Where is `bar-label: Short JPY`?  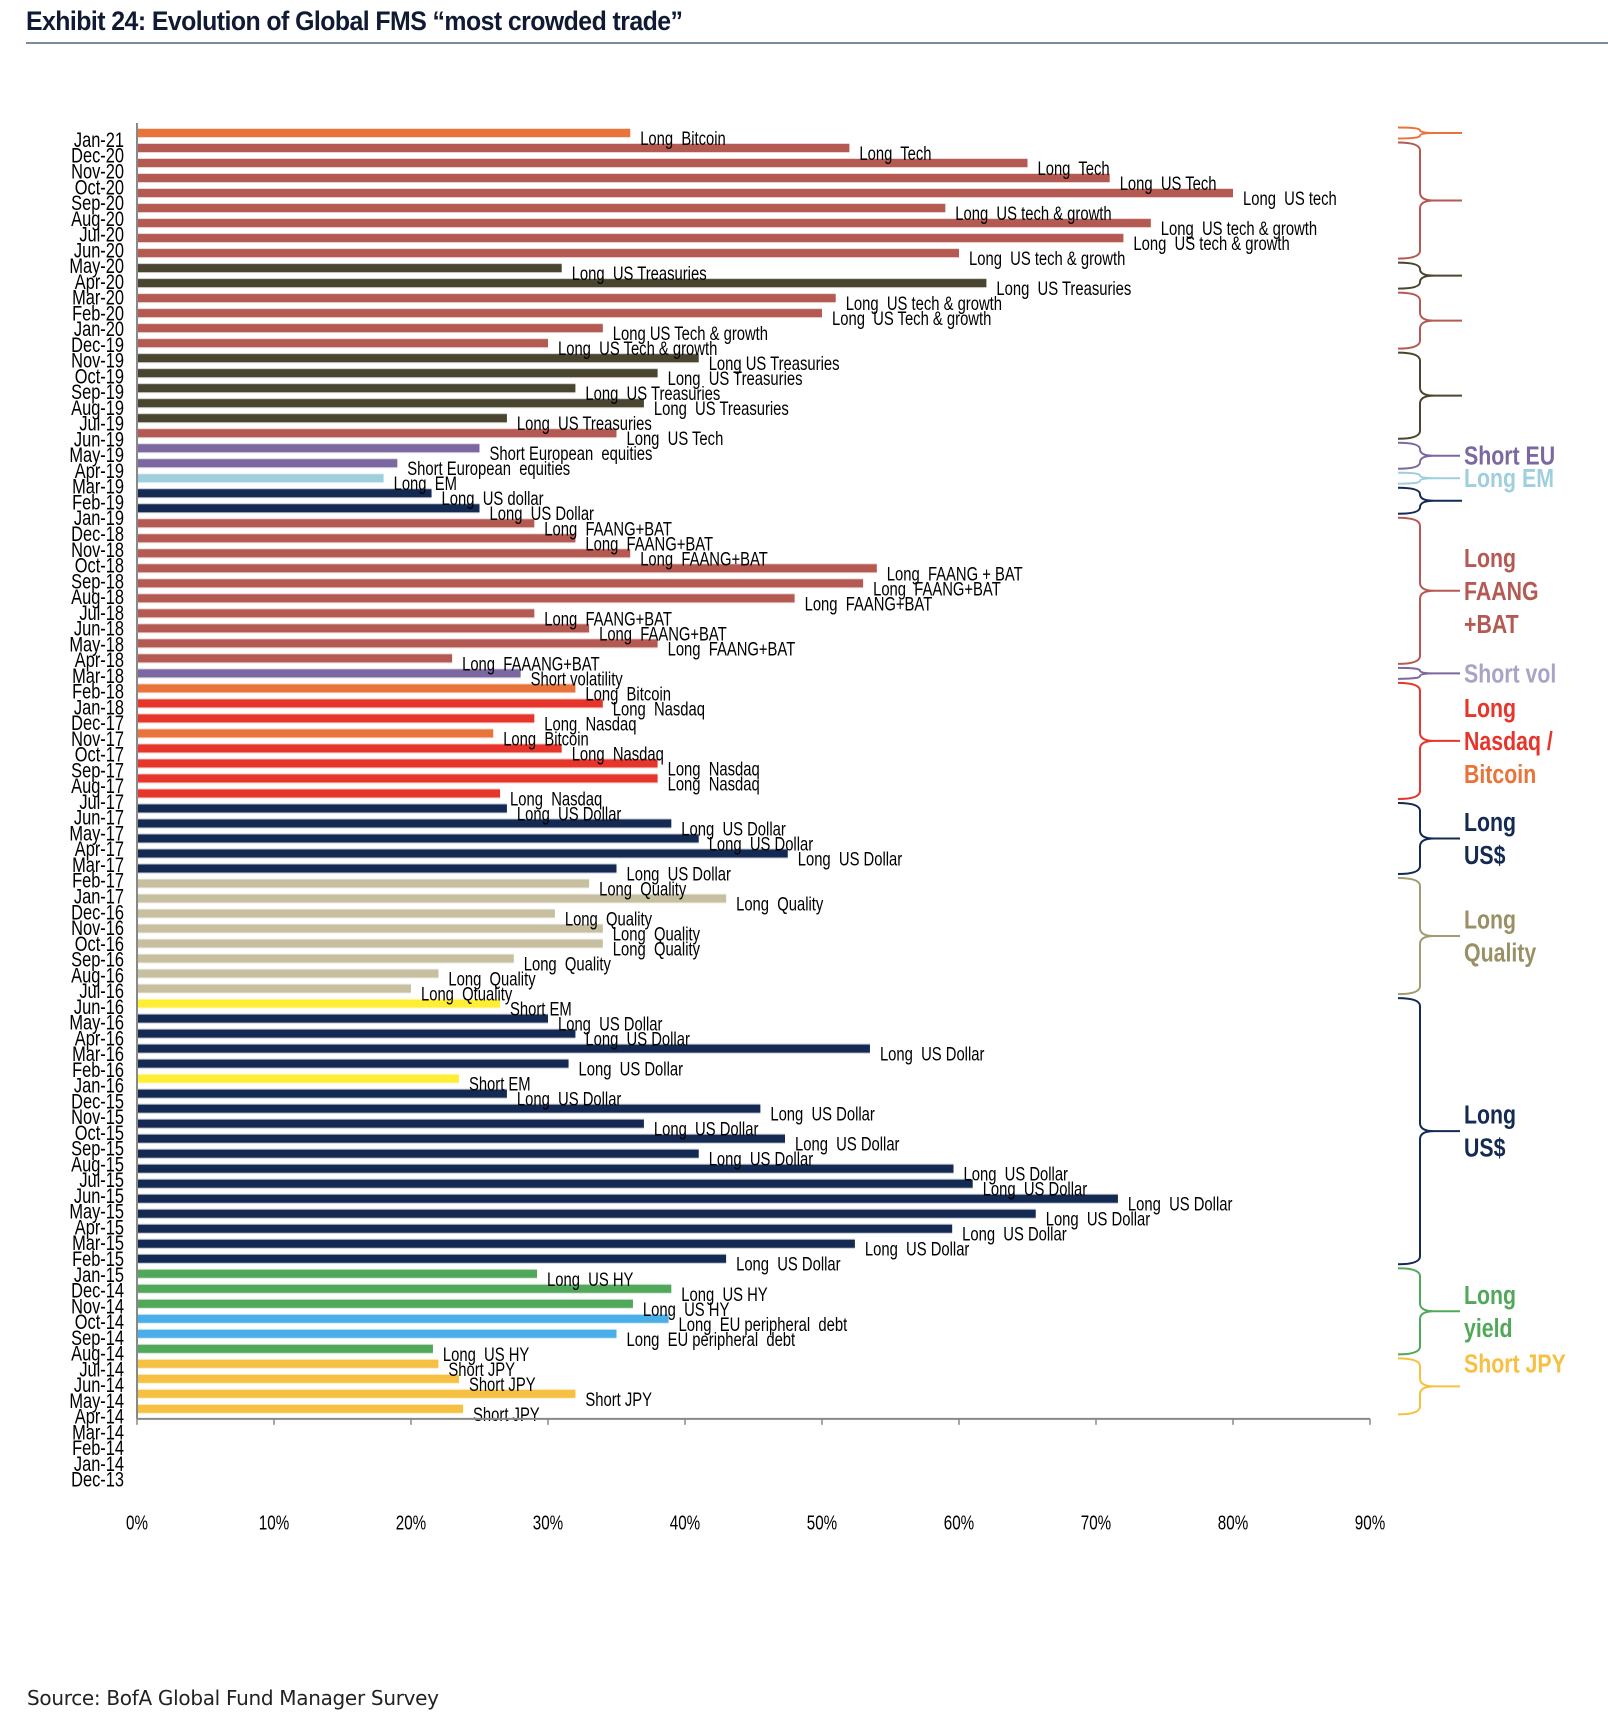 bar-label: Short JPY is located at coordinates (506, 1414).